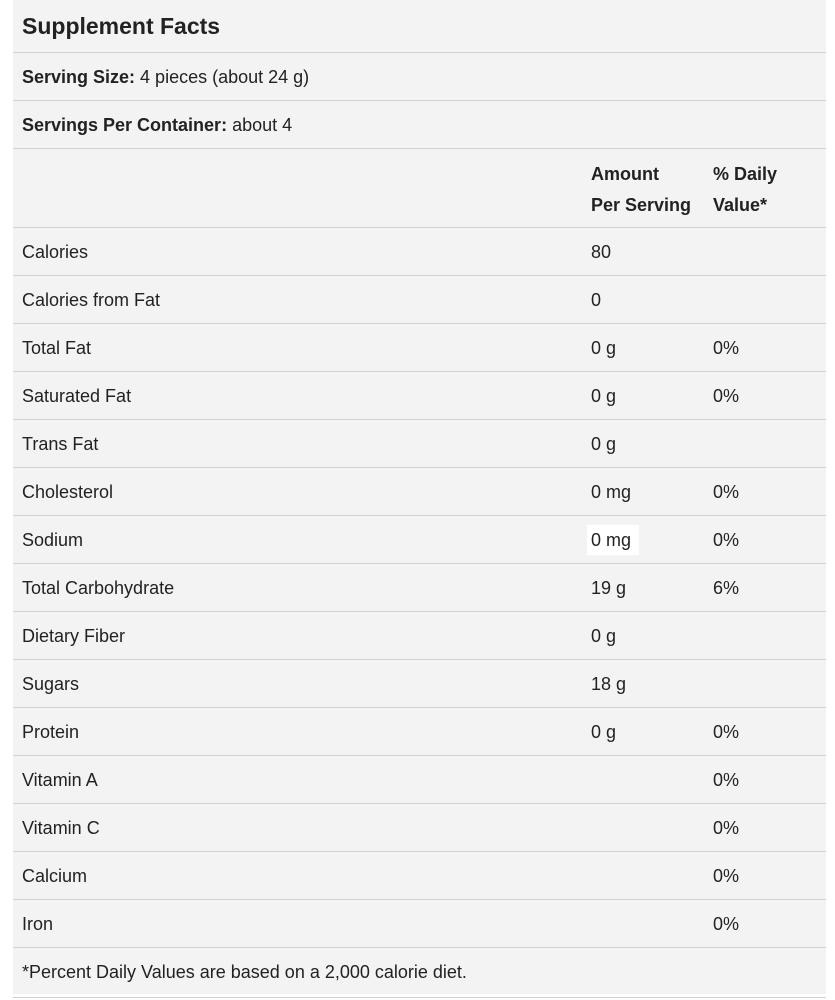  What do you see at coordinates (419, 876) in the screenshot?
I see `nutrient-row: Calcium 0%` at bounding box center [419, 876].